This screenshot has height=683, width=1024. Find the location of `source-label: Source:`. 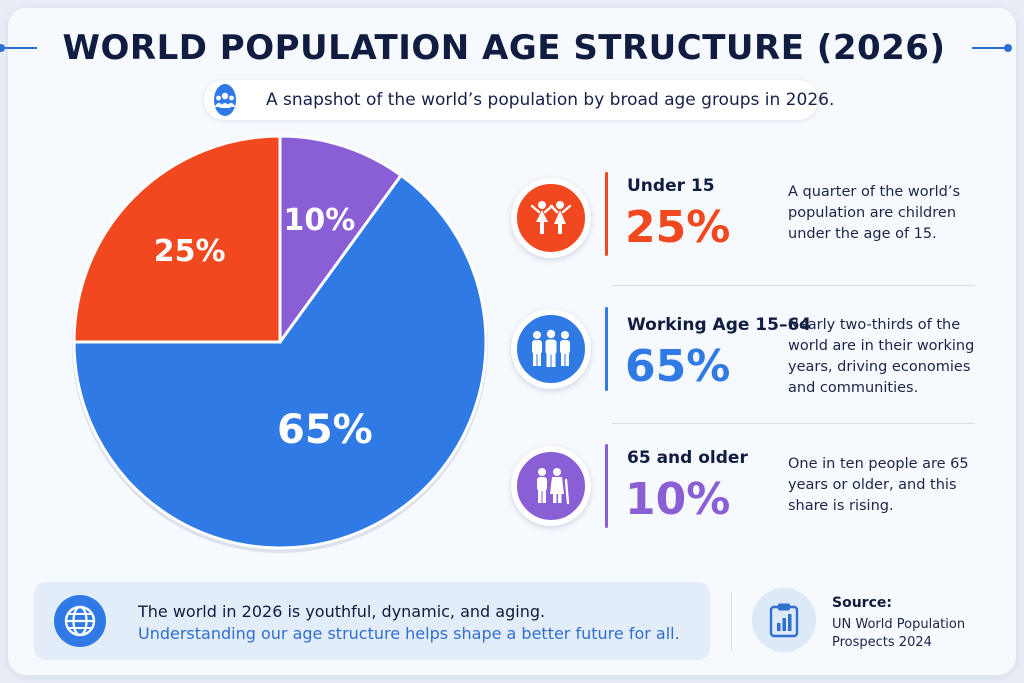

source-label: Source: is located at coordinates (862, 603).